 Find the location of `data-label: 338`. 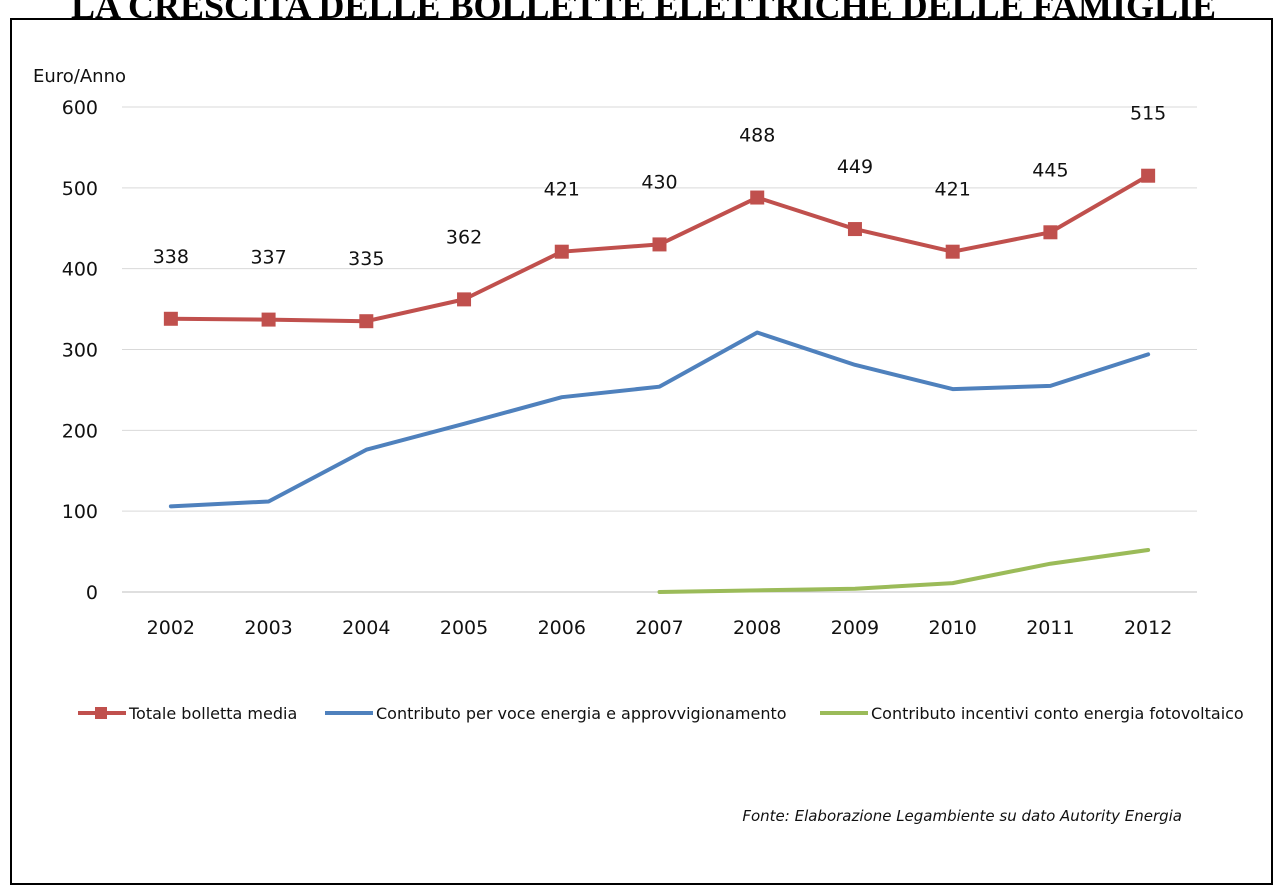

data-label: 338 is located at coordinates (171, 257).